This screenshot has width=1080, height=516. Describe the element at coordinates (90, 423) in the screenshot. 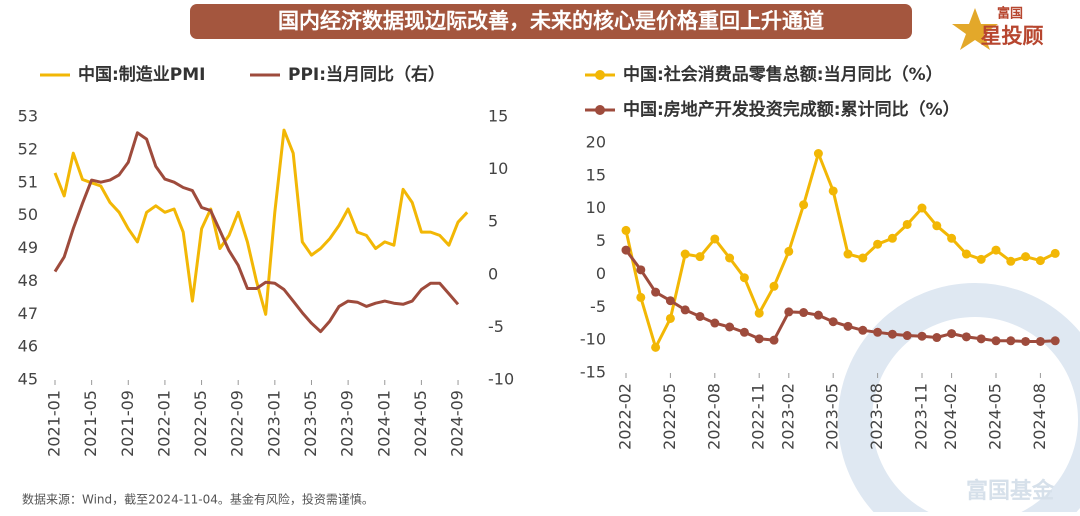

I see `x-tick-label: 2021-05` at that location.